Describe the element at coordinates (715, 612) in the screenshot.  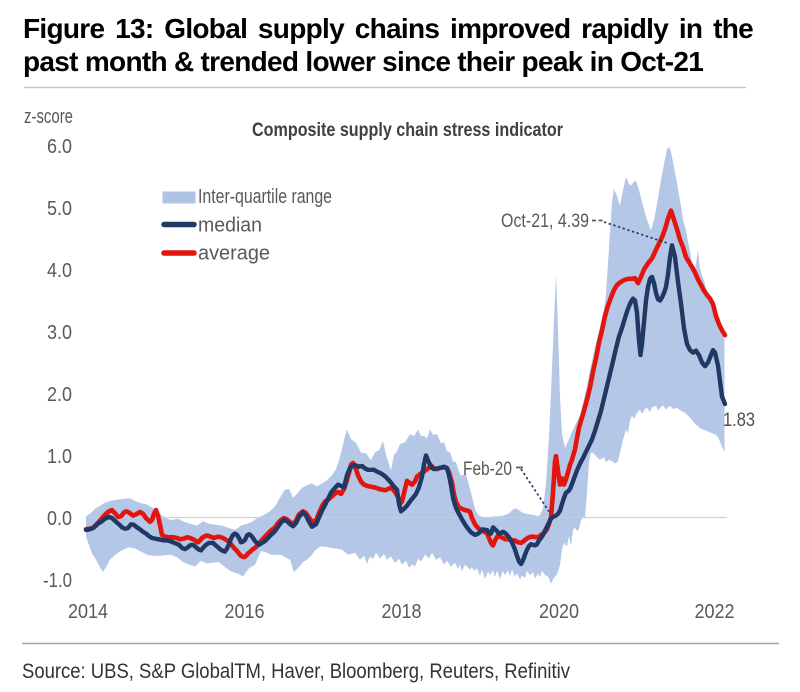
I see `svg-text: 2022` at that location.